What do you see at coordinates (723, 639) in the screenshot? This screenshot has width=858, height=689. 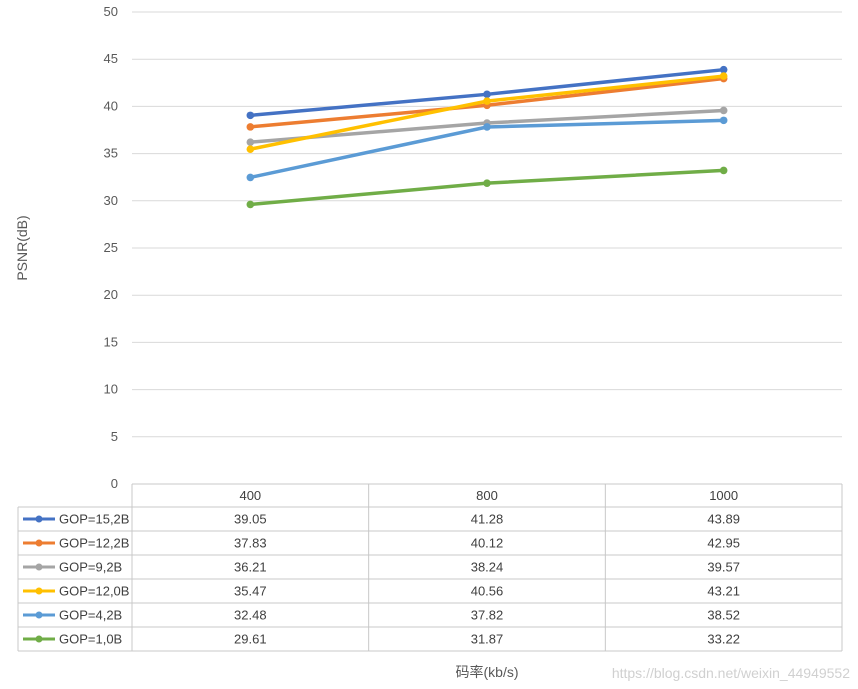 I see `table-value-cell: 33.22` at bounding box center [723, 639].